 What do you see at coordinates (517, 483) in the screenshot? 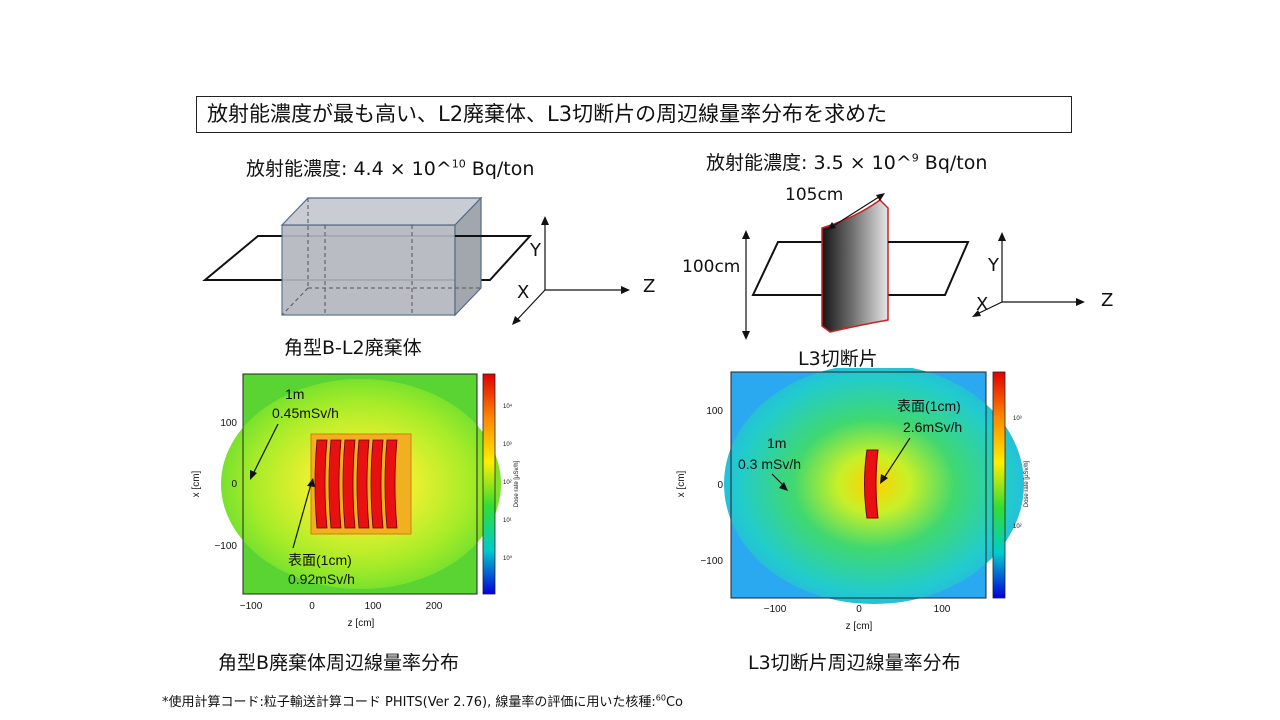
I see `left-cbar-label: Dose rate [μSv/h]` at bounding box center [517, 483].